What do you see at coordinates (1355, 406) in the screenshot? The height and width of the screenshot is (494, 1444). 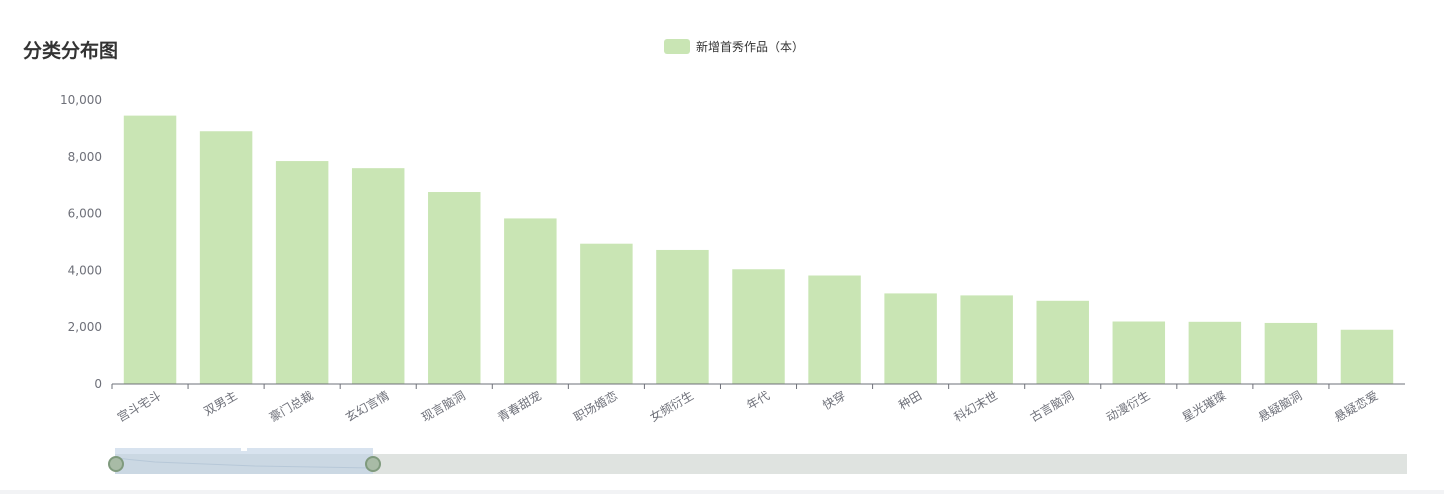 I see `x-tick-label: 悬疑恋爱` at bounding box center [1355, 406].